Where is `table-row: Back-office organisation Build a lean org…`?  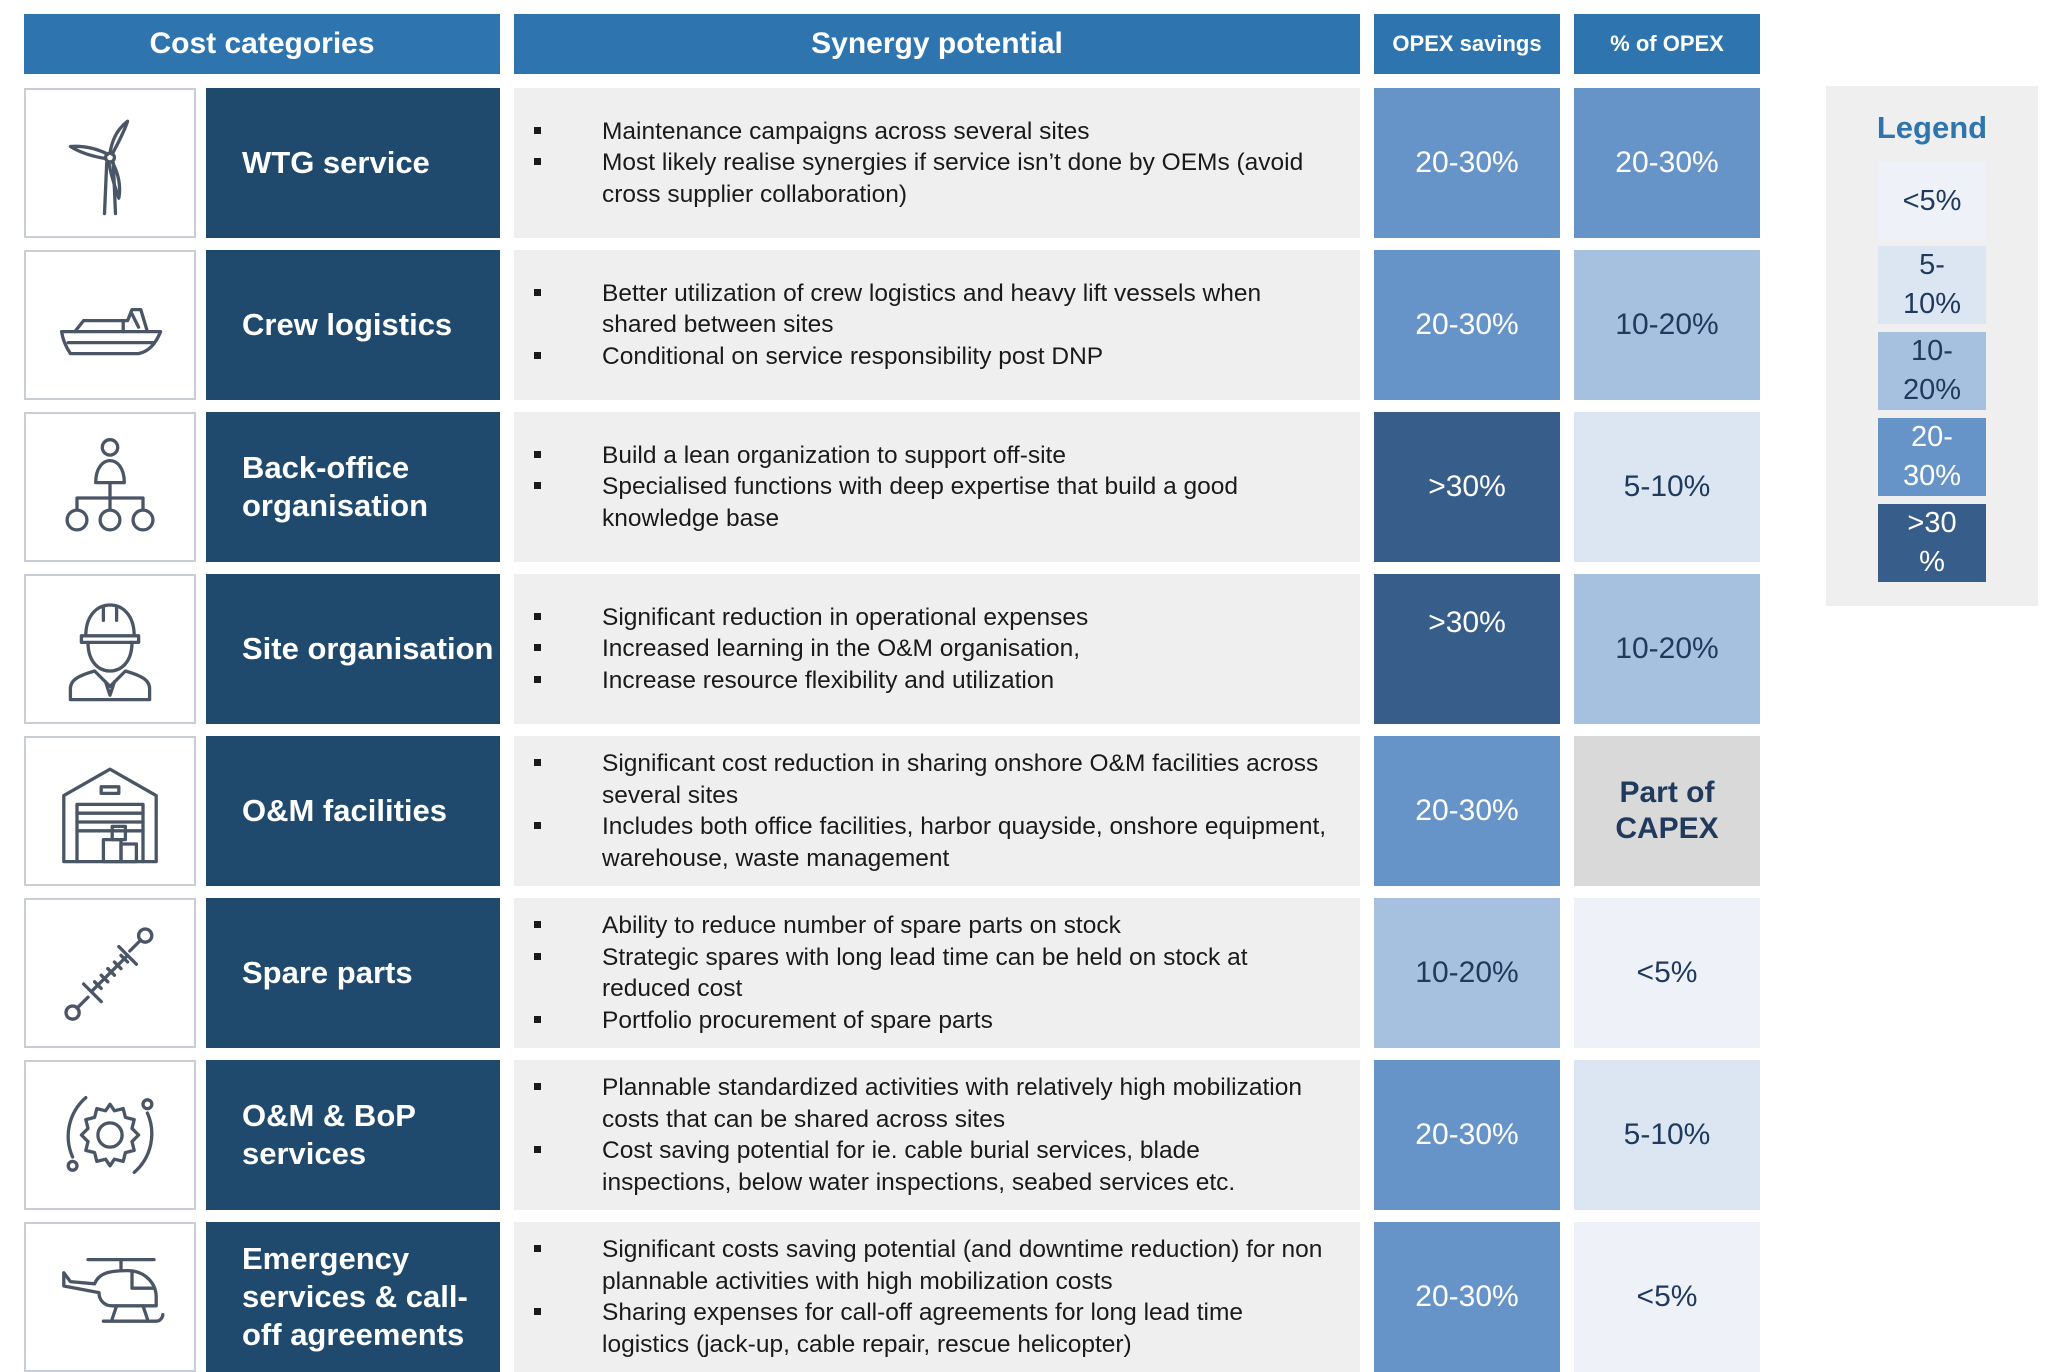
table-row: Back-office organisation Build a lean org… is located at coordinates (890, 487).